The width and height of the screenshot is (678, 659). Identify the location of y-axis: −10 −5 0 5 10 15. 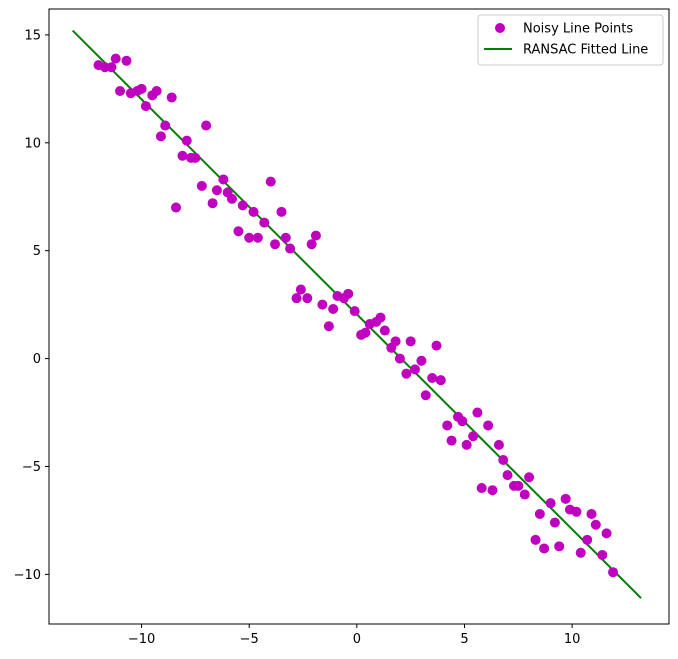
(31, 305).